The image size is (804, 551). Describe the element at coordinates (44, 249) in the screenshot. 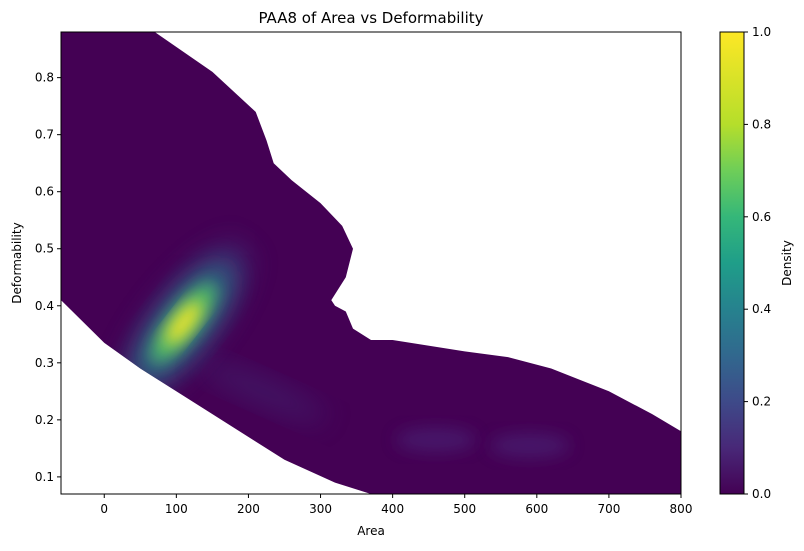

I see `y-tick-label: 0.5` at that location.